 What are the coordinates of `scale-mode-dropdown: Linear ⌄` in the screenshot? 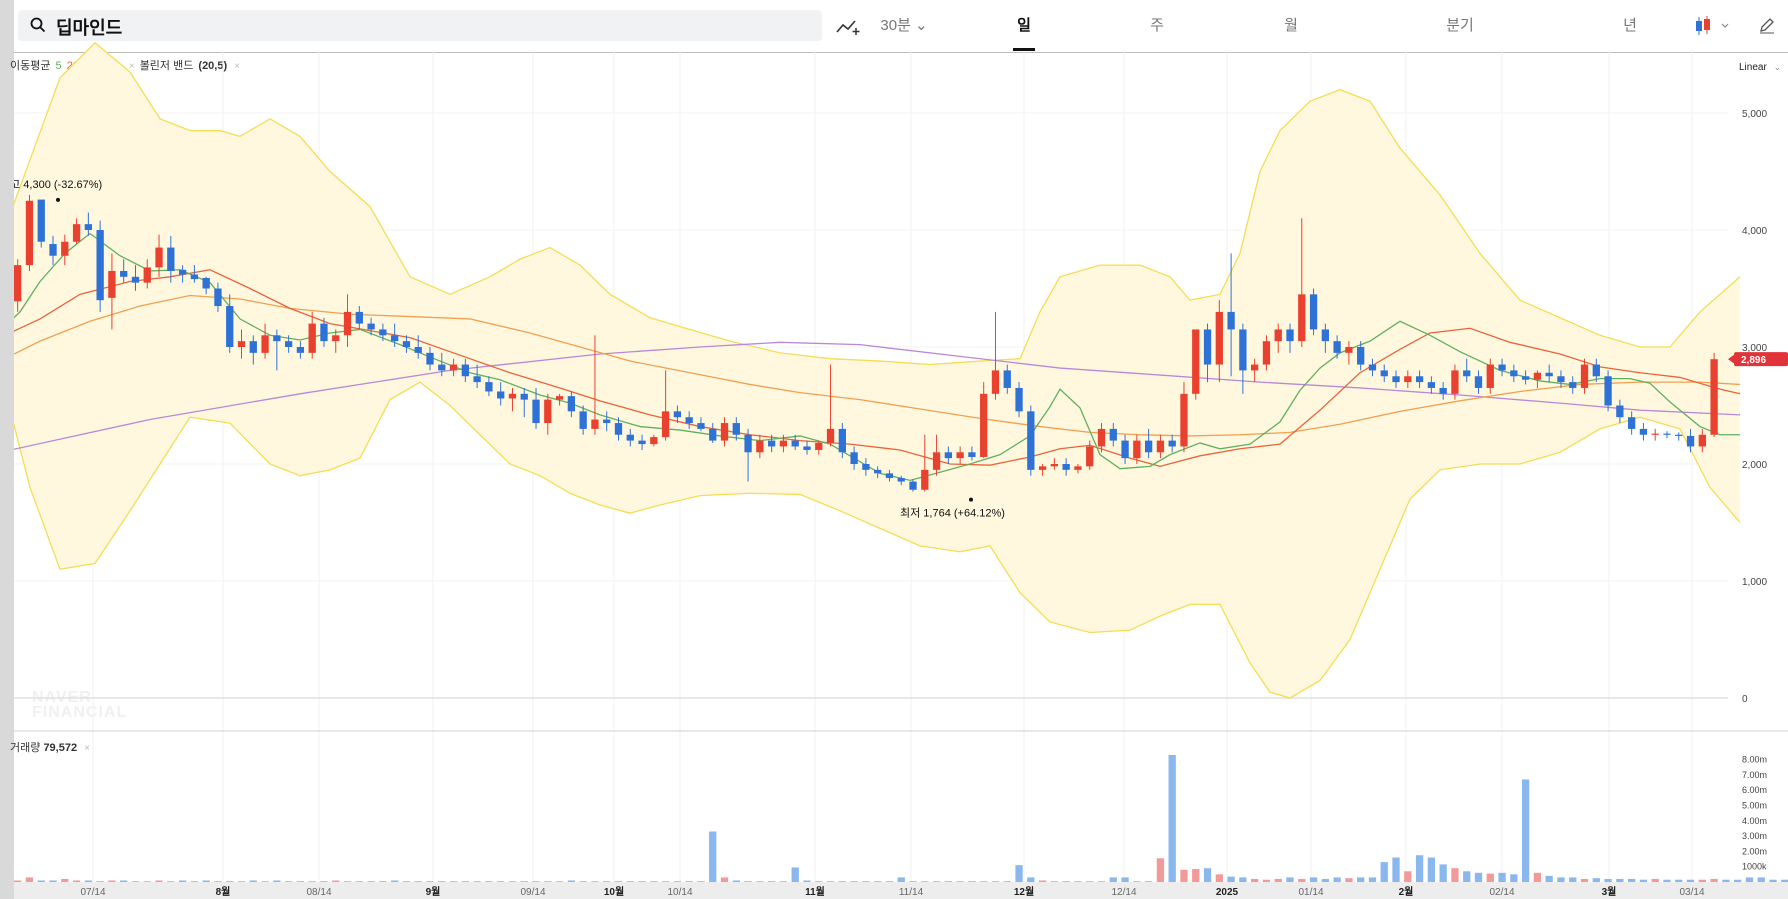 It's located at (1760, 67).